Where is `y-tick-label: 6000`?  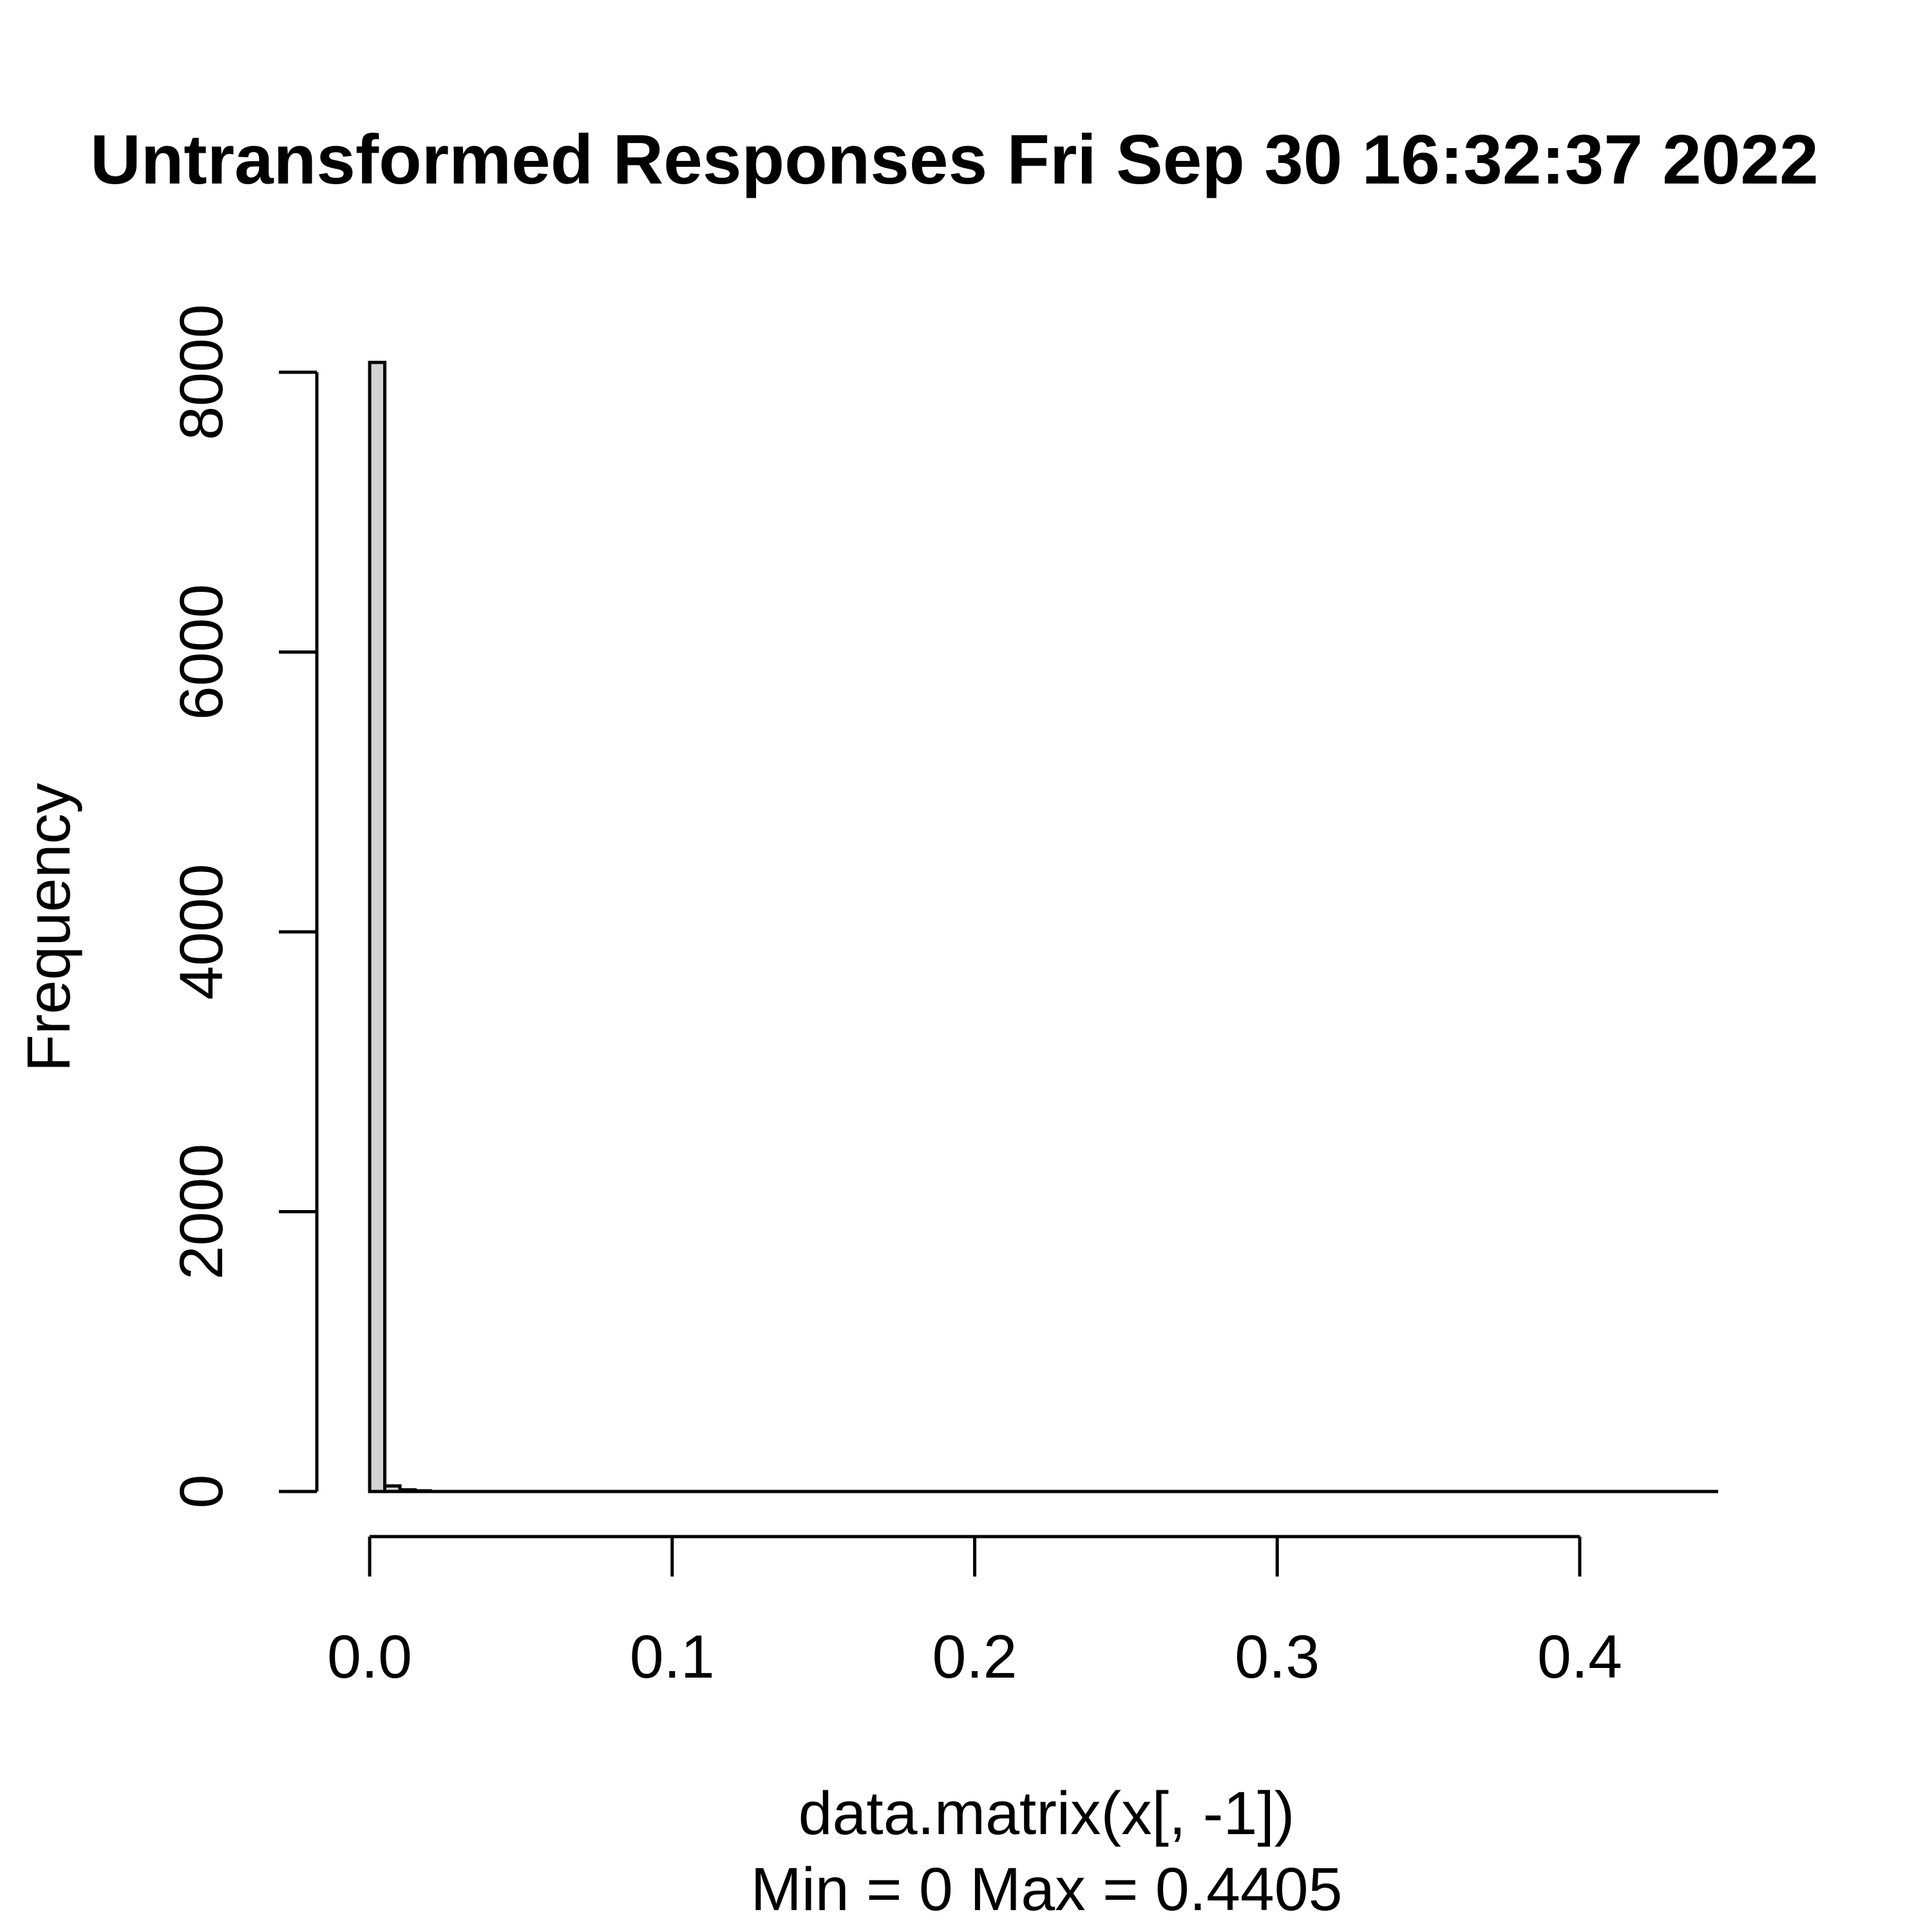
y-tick-label: 6000 is located at coordinates (201, 652).